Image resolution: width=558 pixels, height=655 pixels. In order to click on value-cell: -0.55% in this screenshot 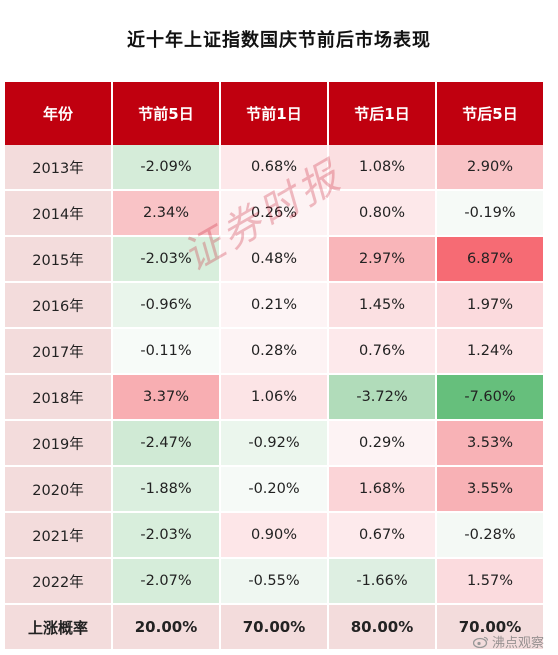, I will do `click(274, 582)`.